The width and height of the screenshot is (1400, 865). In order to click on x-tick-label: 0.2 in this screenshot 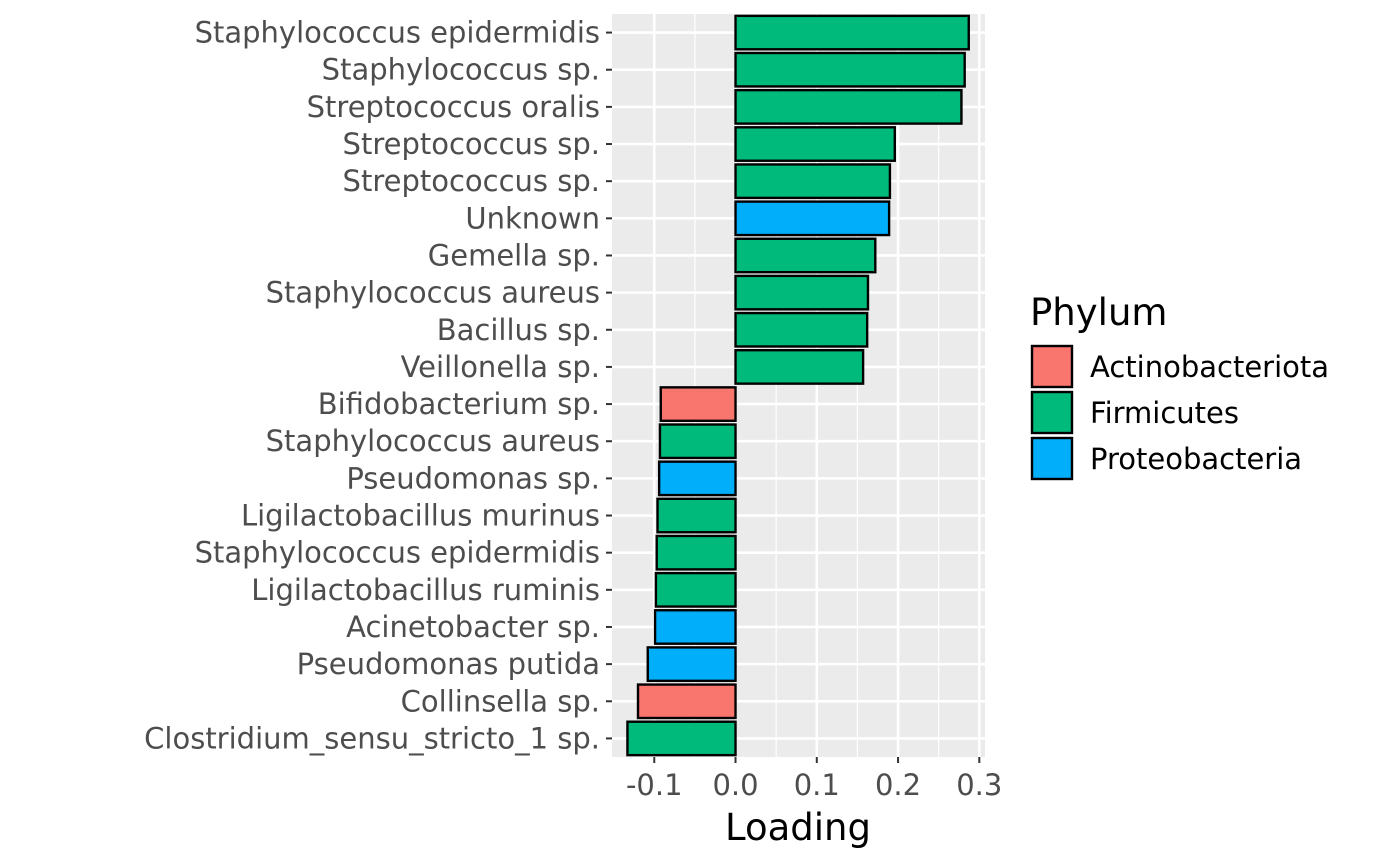, I will do `click(898, 785)`.